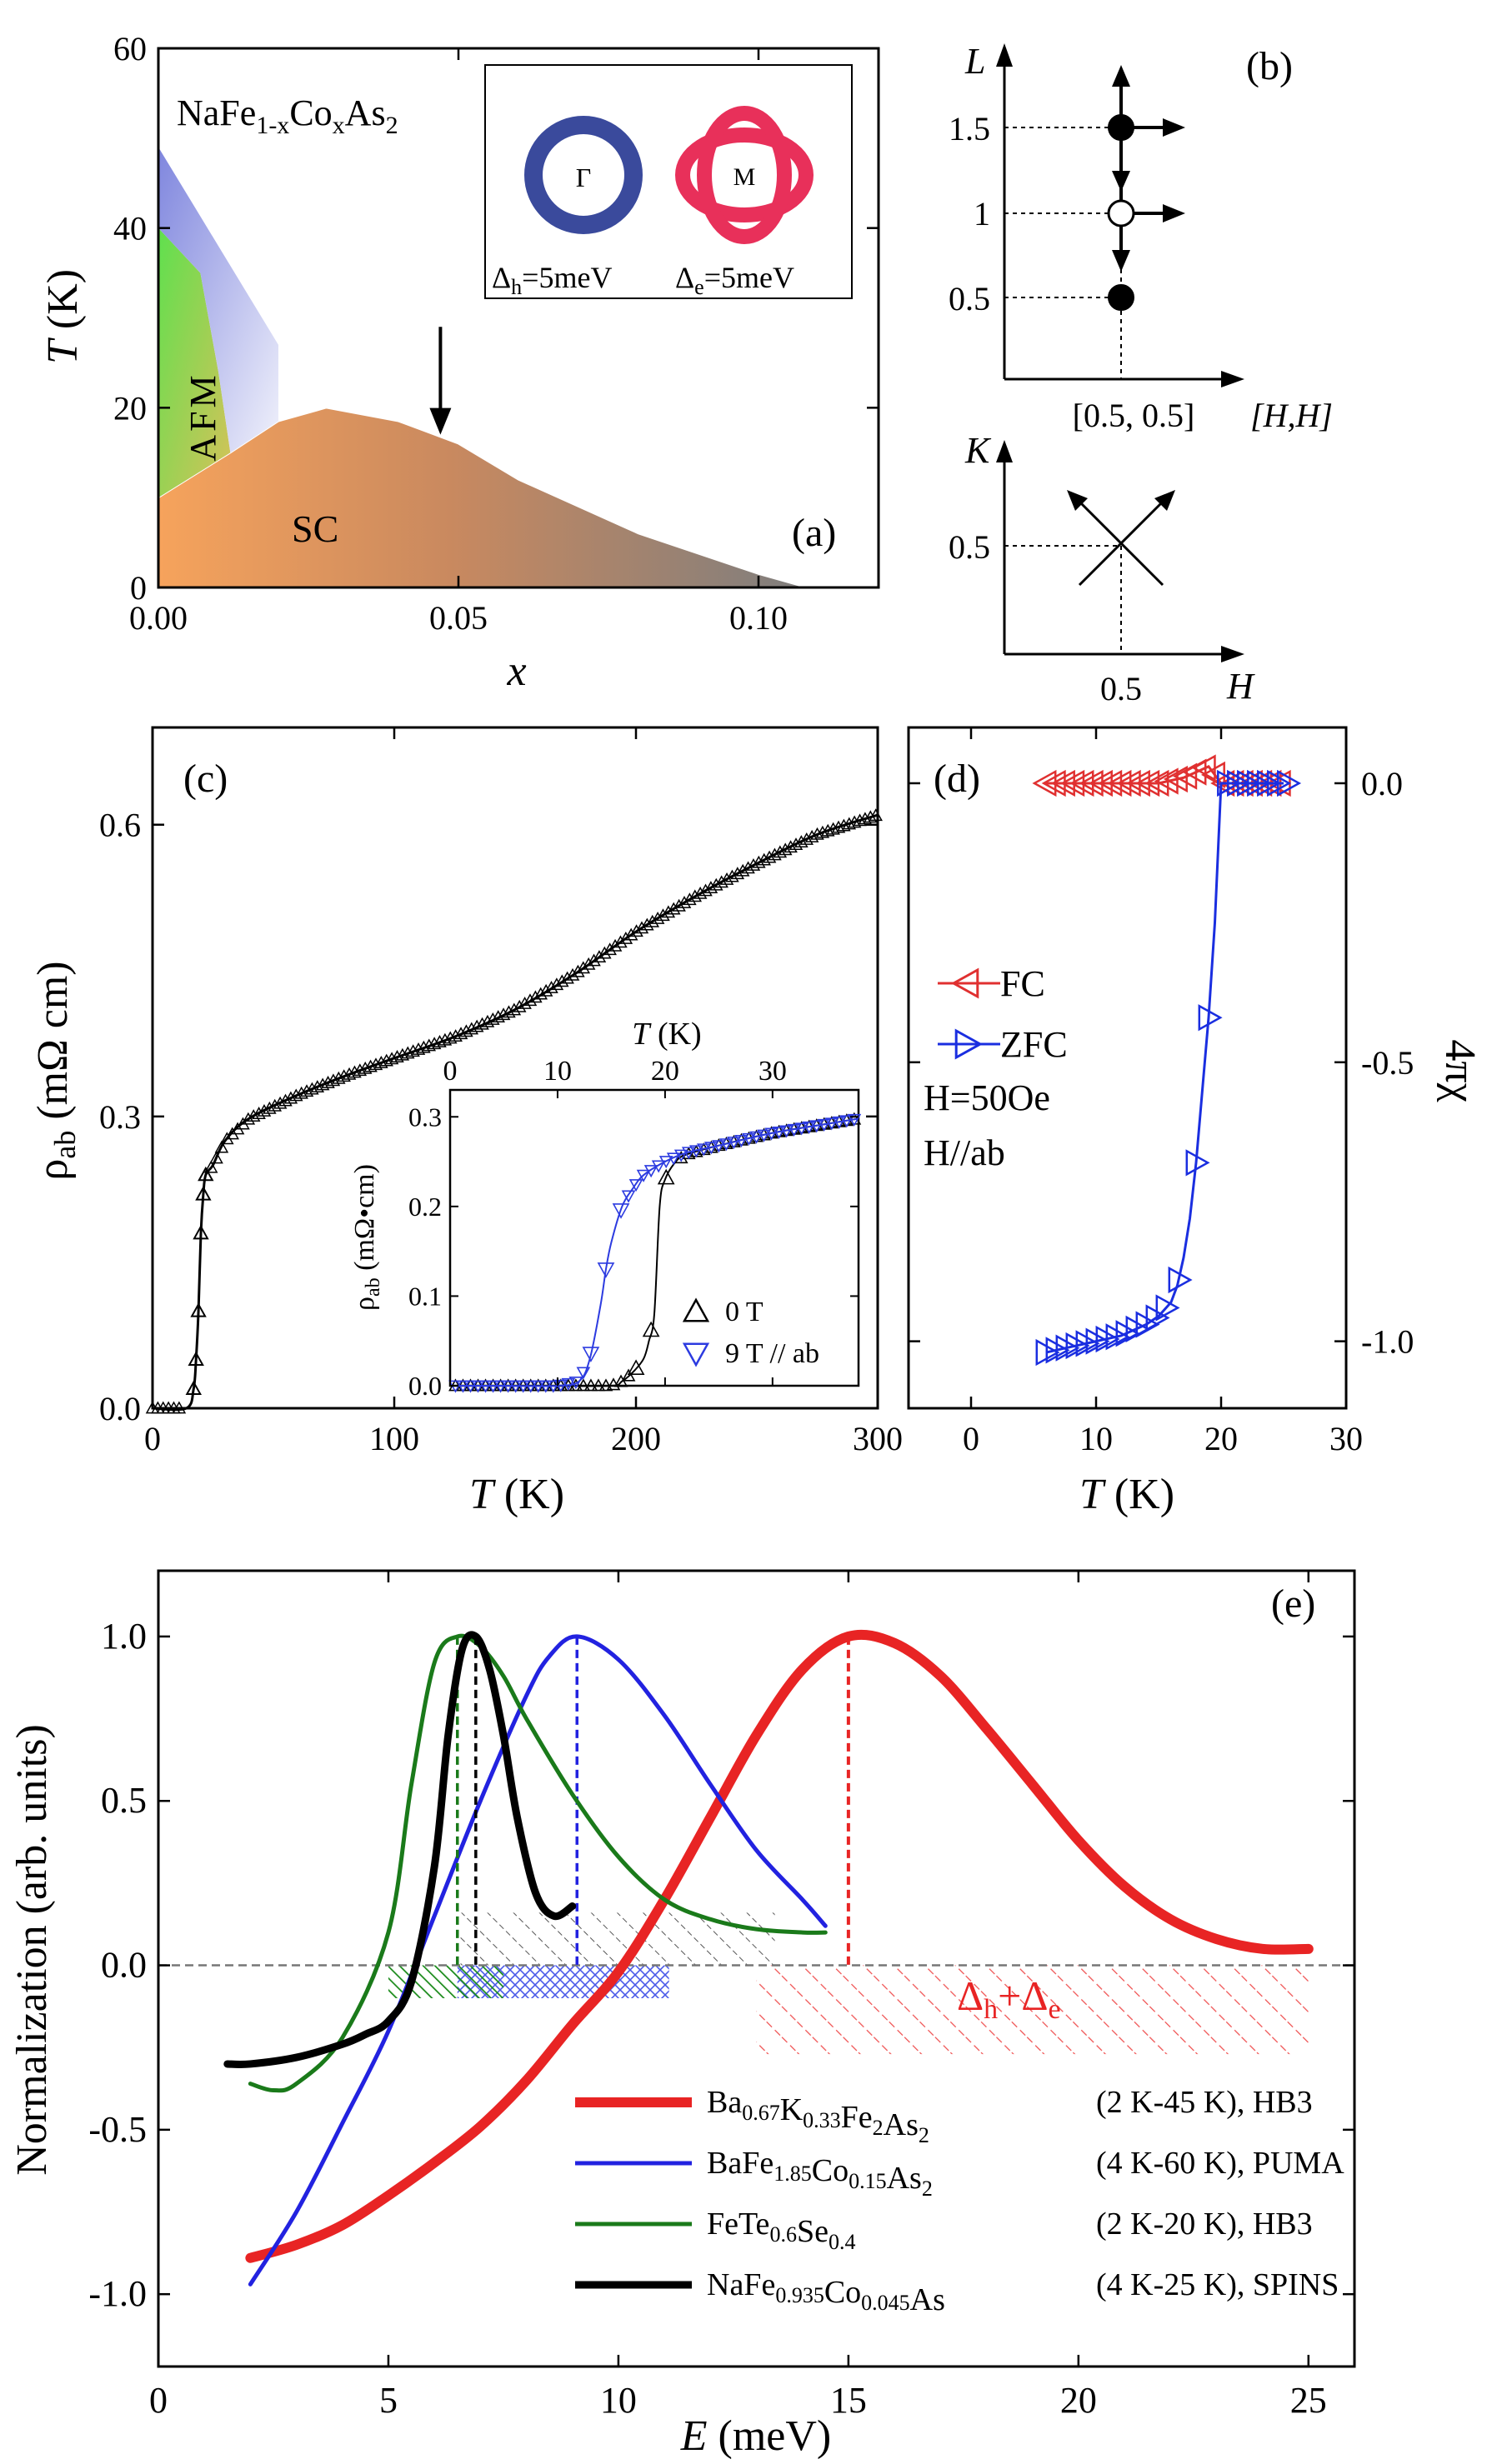 The width and height of the screenshot is (1512, 2464). What do you see at coordinates (1034, 1044) in the screenshot?
I see `zfc-legend-label: ZFC` at bounding box center [1034, 1044].